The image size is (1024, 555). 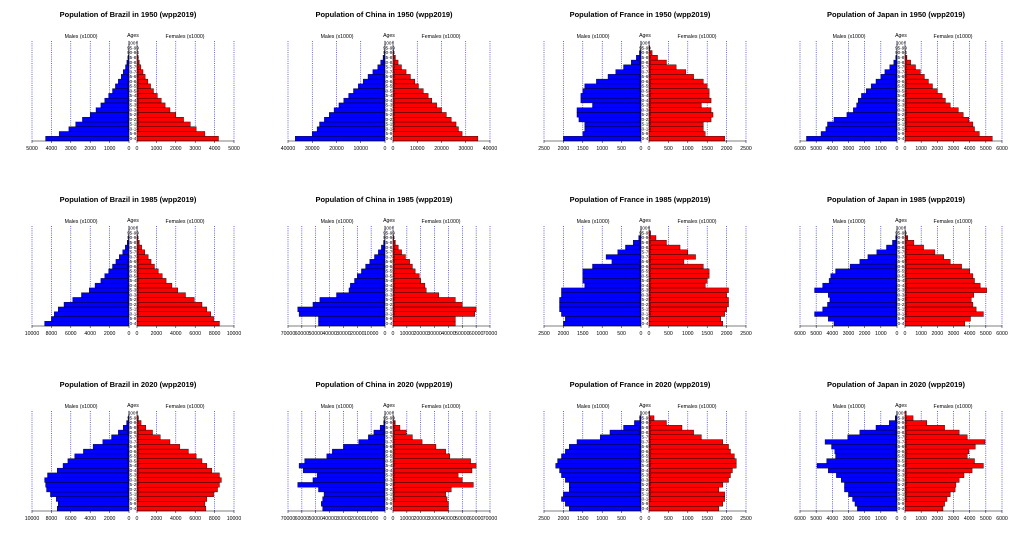 What do you see at coordinates (466, 149) in the screenshot?
I see `tick-label: 30000` at bounding box center [466, 149].